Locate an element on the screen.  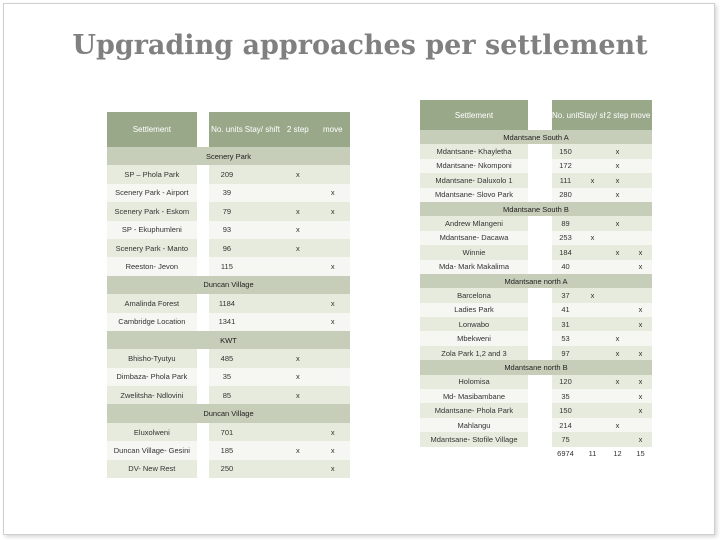
units-cell: 280 is located at coordinates (565, 194).